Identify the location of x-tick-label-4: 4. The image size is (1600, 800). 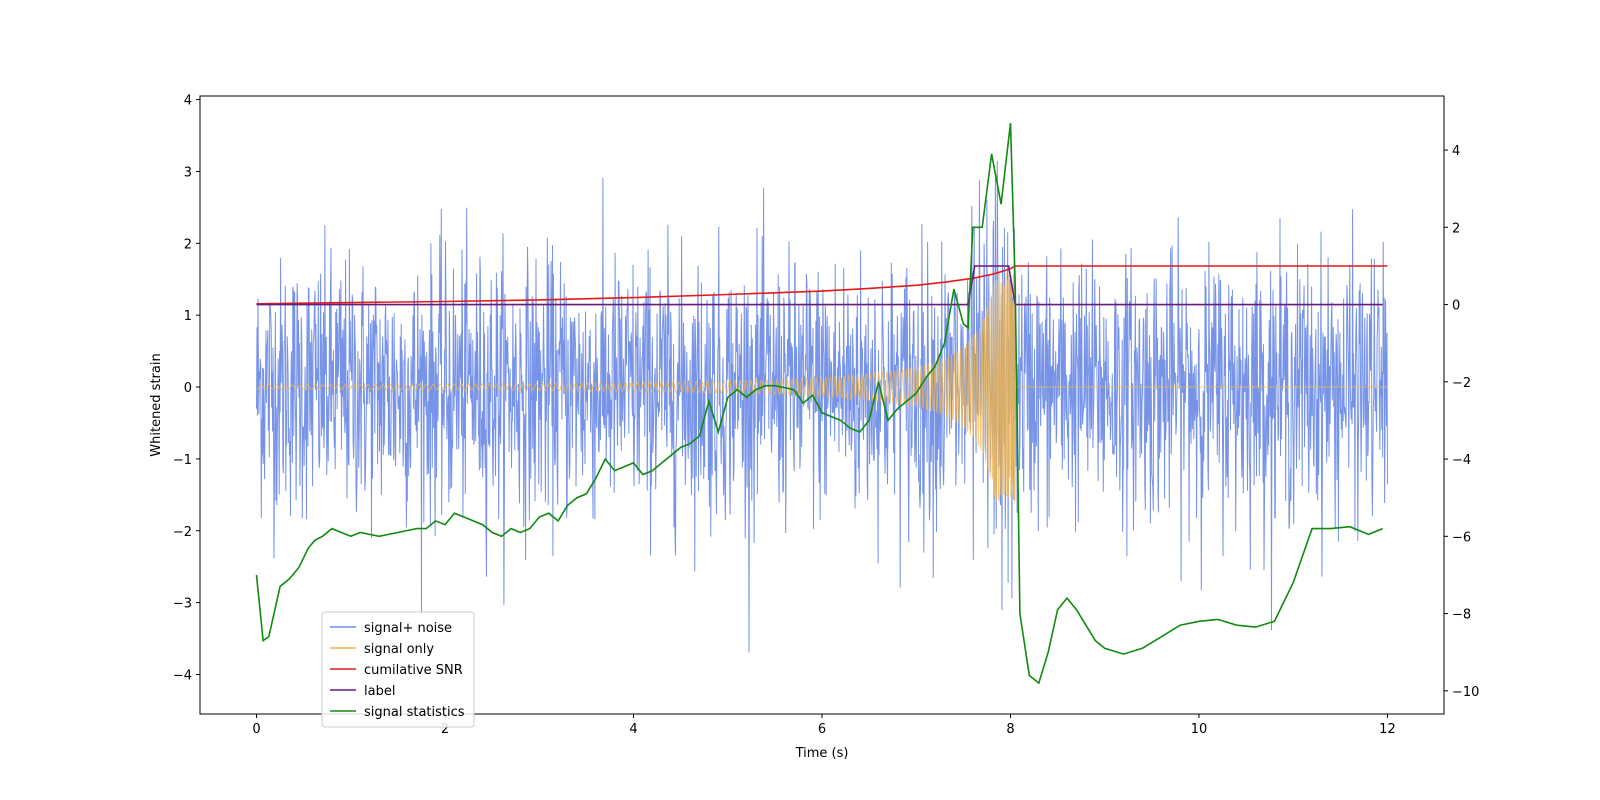
(633, 729).